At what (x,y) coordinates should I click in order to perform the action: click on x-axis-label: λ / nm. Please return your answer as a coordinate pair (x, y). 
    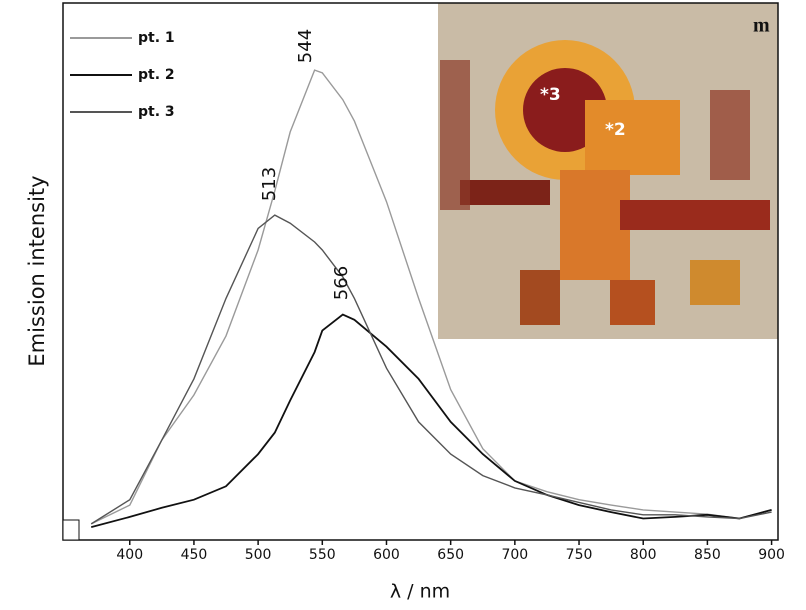
    Looking at the image, I should click on (420, 592).